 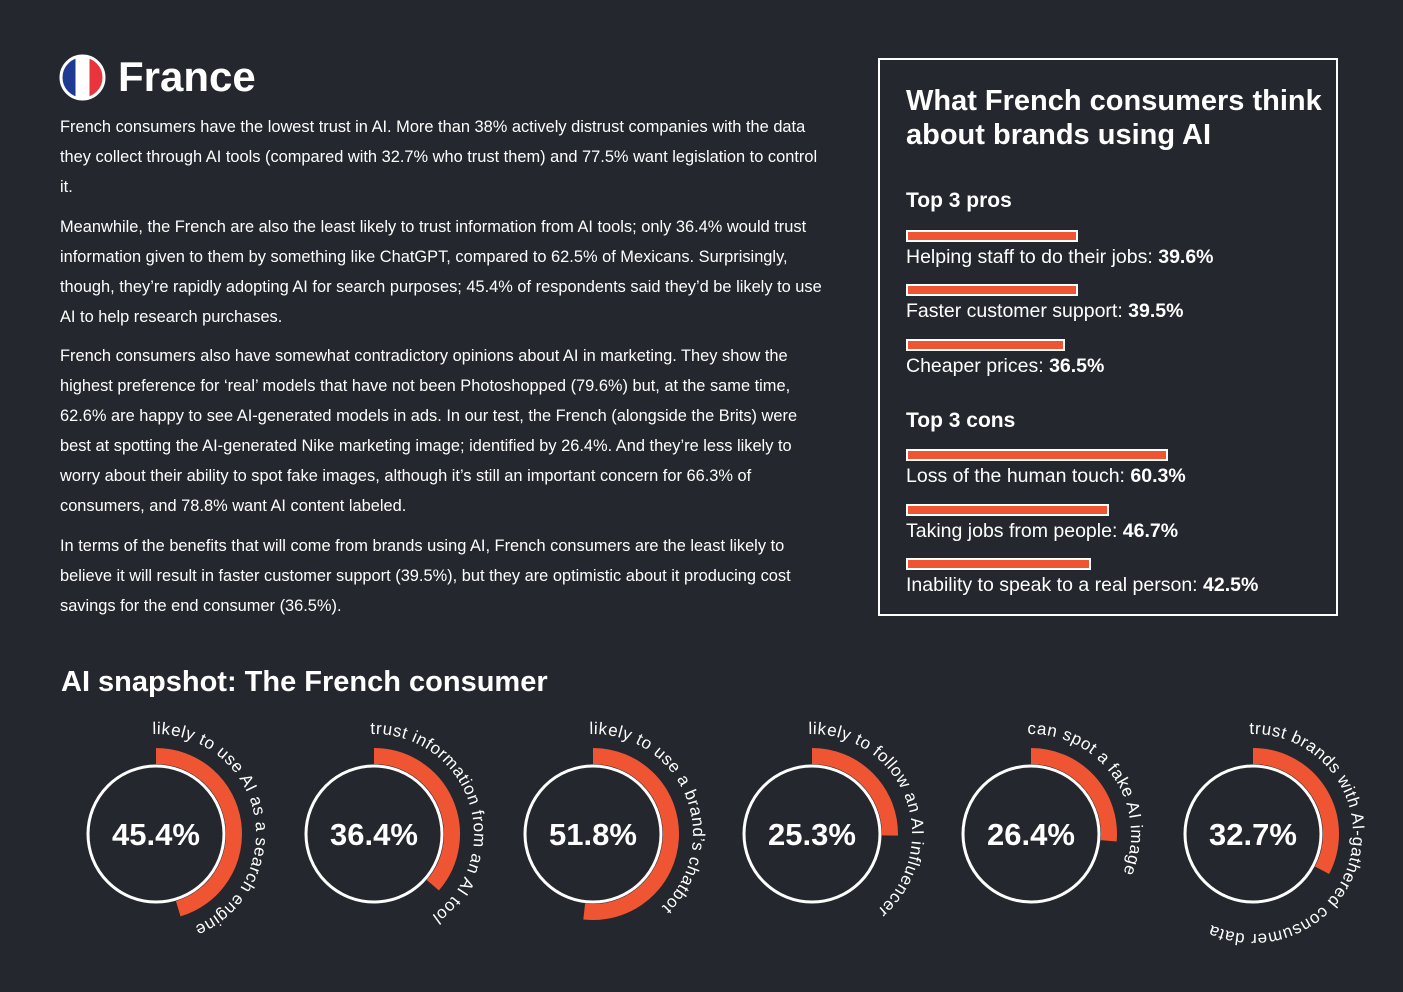 I want to click on pro-item: Helping staff to do their jobs: 39.6%, so click(x=1116, y=252).